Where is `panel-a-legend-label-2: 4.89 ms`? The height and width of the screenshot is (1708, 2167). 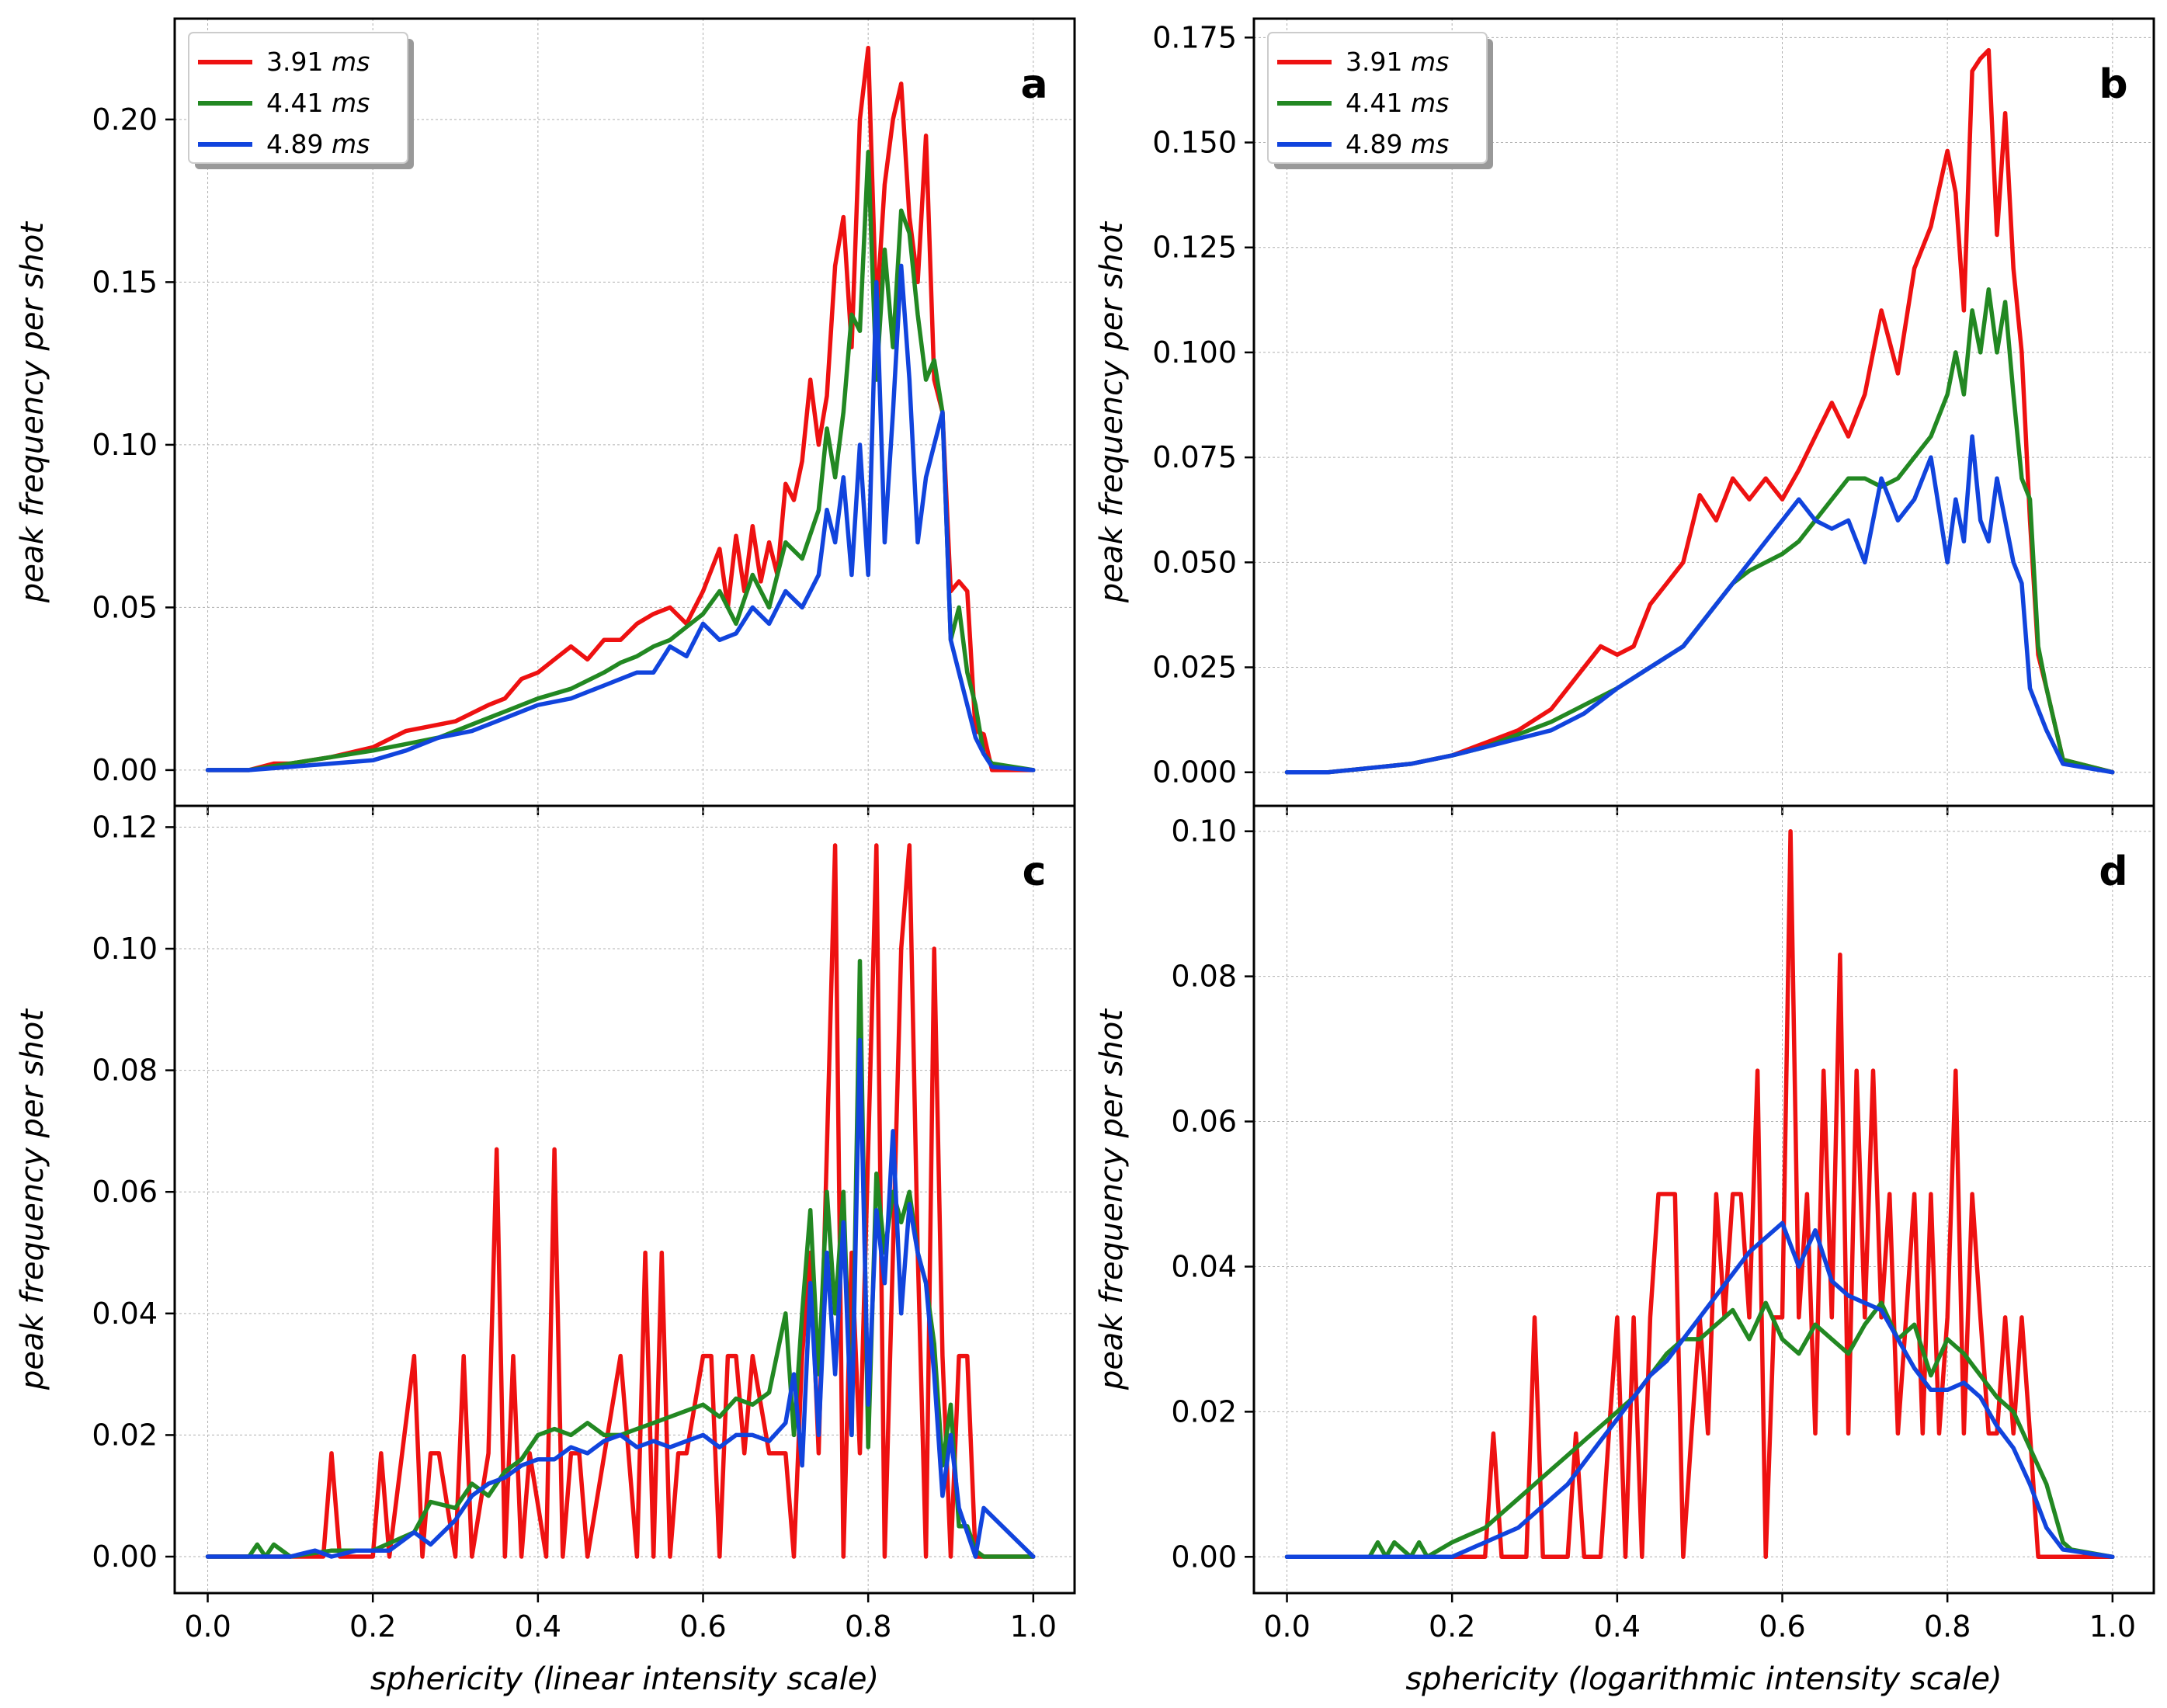 panel-a-legend-label-2: 4.89 ms is located at coordinates (318, 144).